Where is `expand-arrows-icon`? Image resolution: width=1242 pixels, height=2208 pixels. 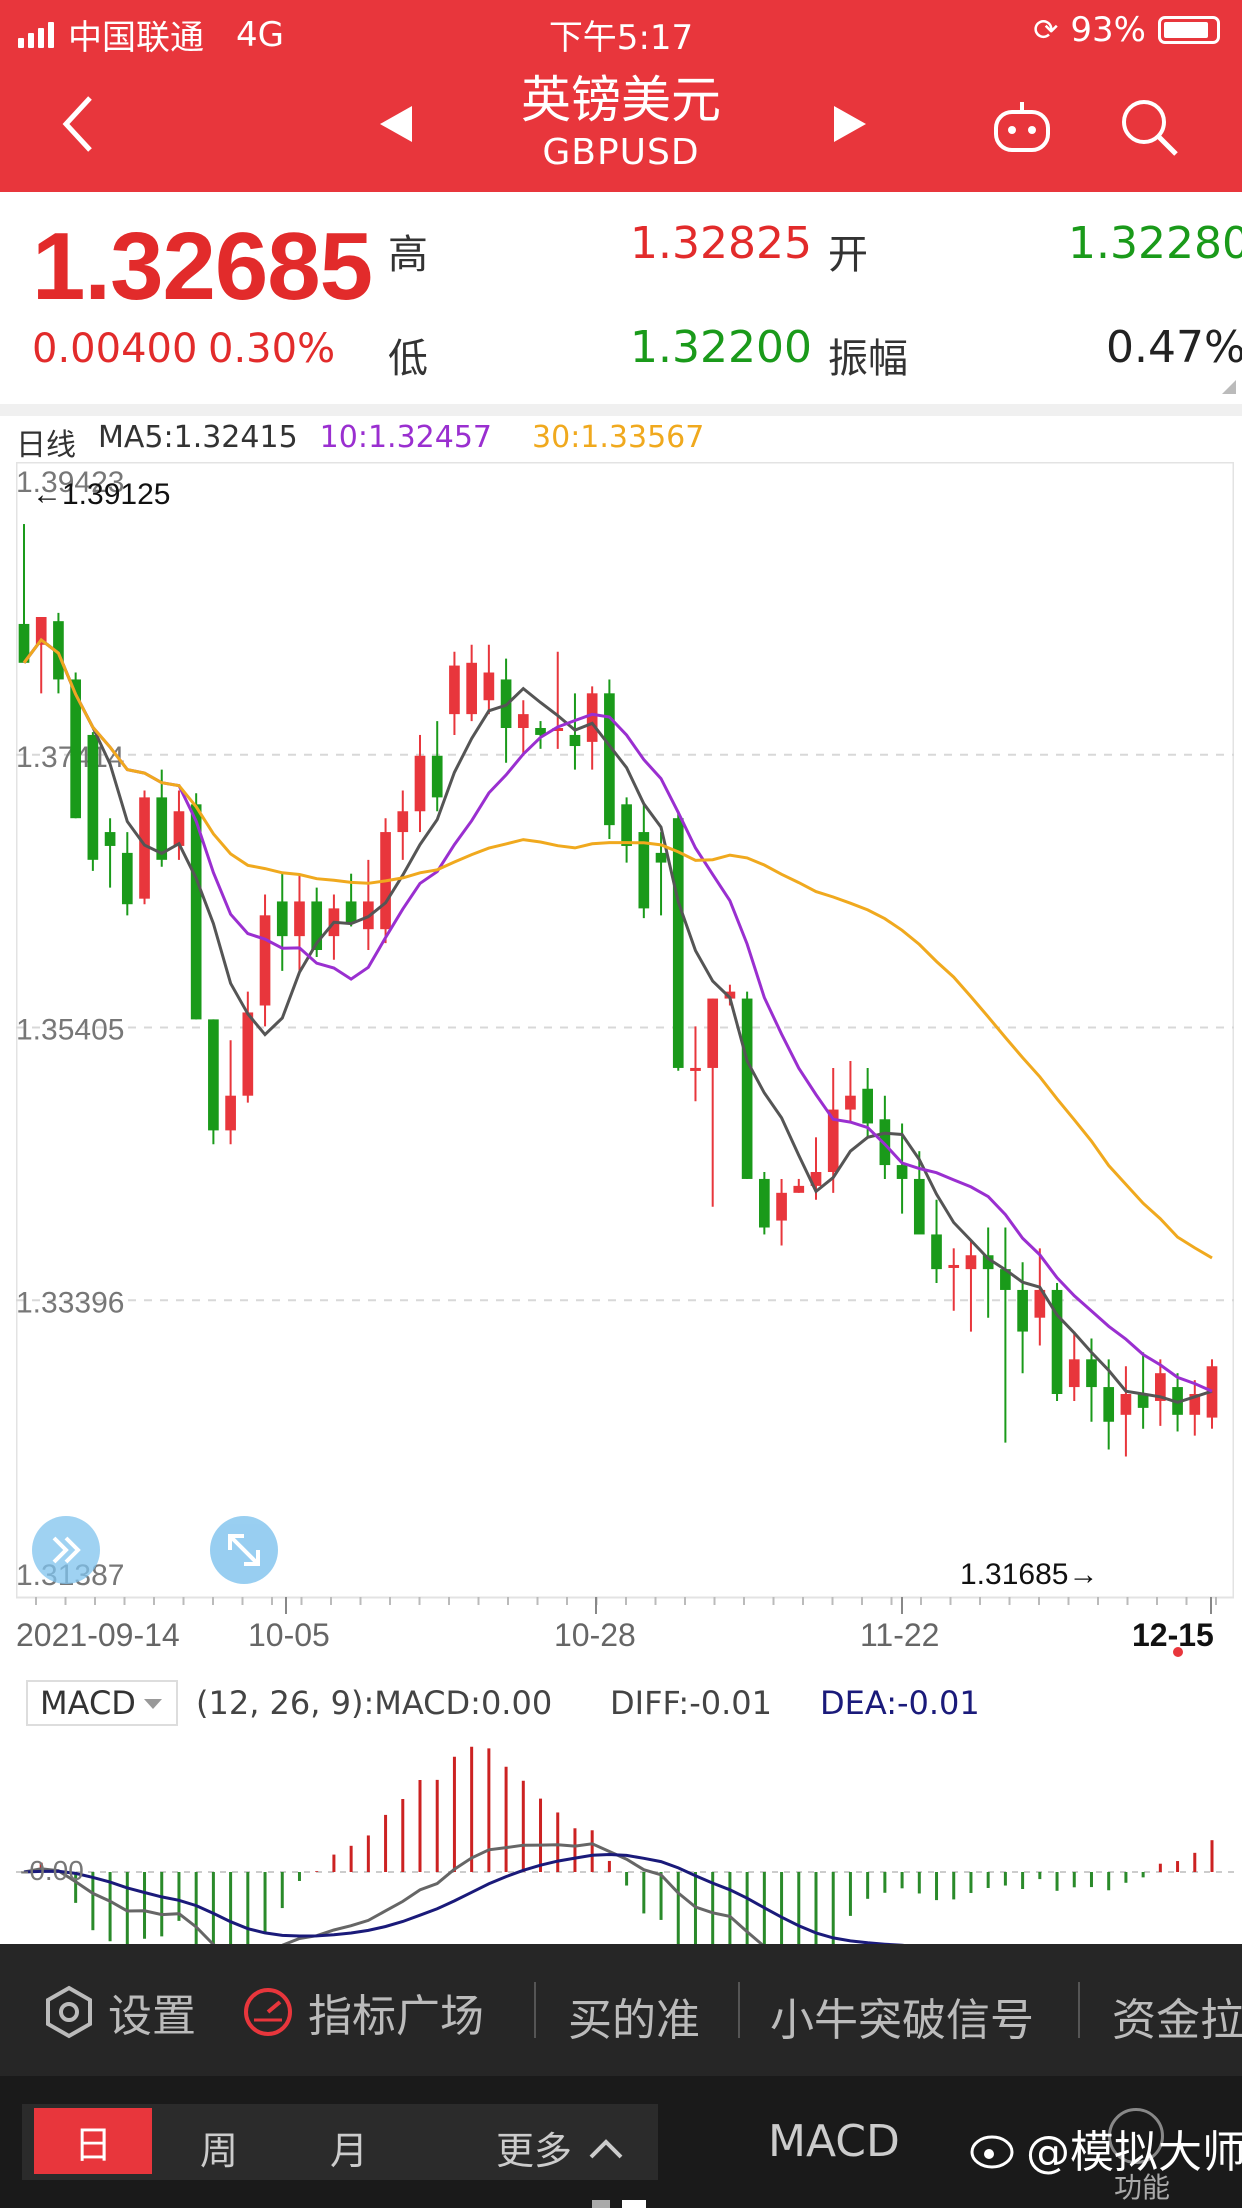
expand-arrows-icon is located at coordinates (244, 1550).